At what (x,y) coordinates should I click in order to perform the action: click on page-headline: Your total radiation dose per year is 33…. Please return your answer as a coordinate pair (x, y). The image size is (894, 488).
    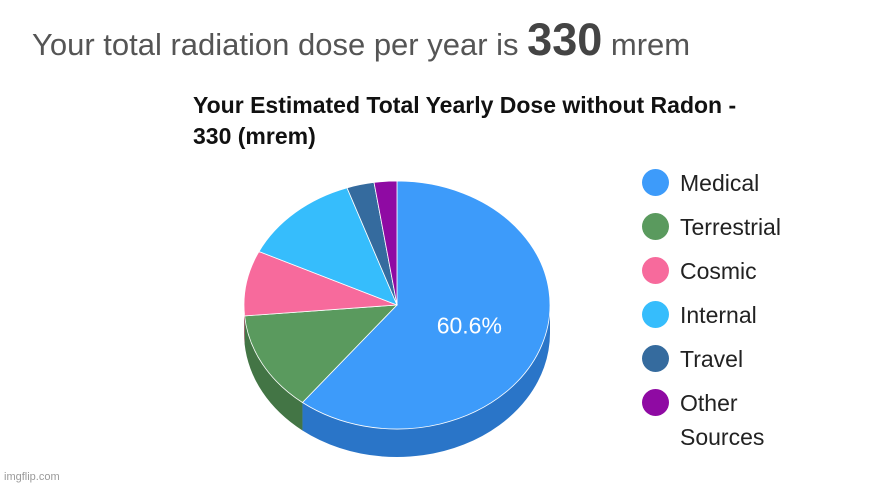
    Looking at the image, I should click on (361, 40).